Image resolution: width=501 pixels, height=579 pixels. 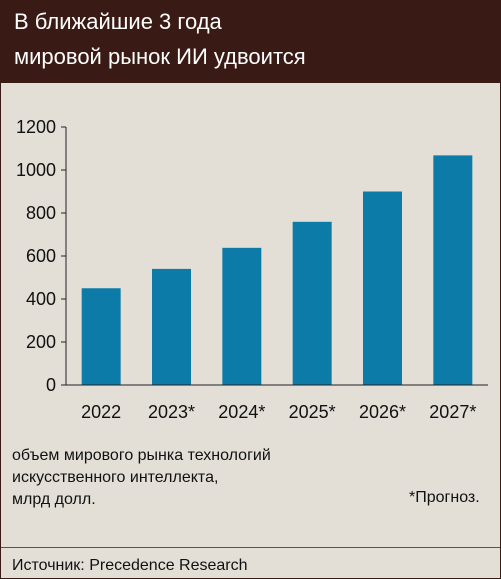 I want to click on caption-line-1: объем мирового рынка технологий, so click(x=141, y=455).